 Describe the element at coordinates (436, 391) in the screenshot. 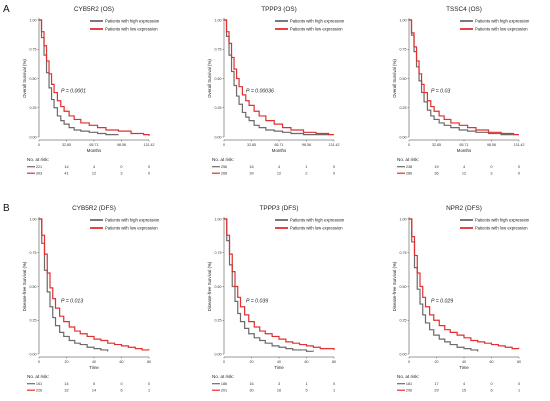

I see `risk-count: 29` at that location.